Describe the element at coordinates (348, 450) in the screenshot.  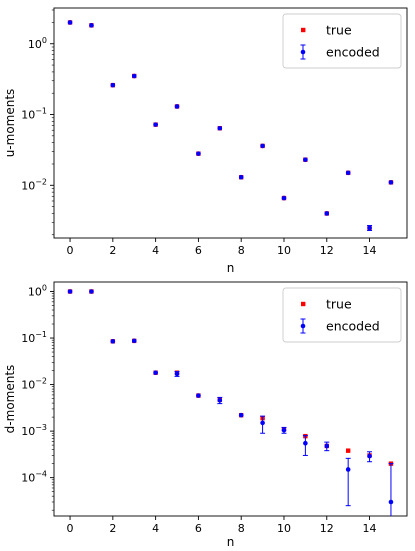
I see `true-marker` at that location.